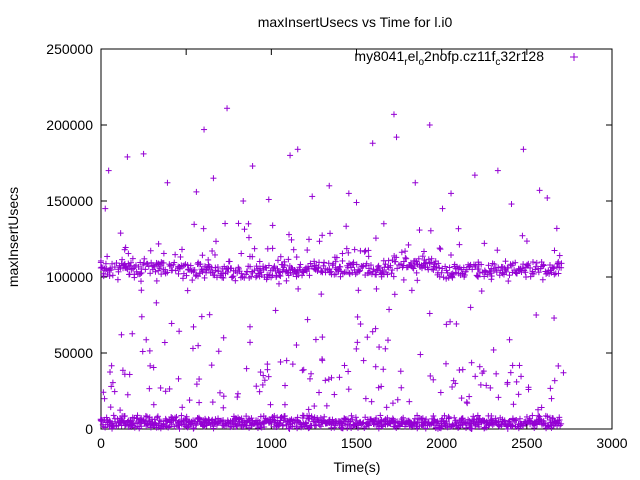 This screenshot has height=480, width=640. I want to click on x-axis-title: Time(s), so click(357, 467).